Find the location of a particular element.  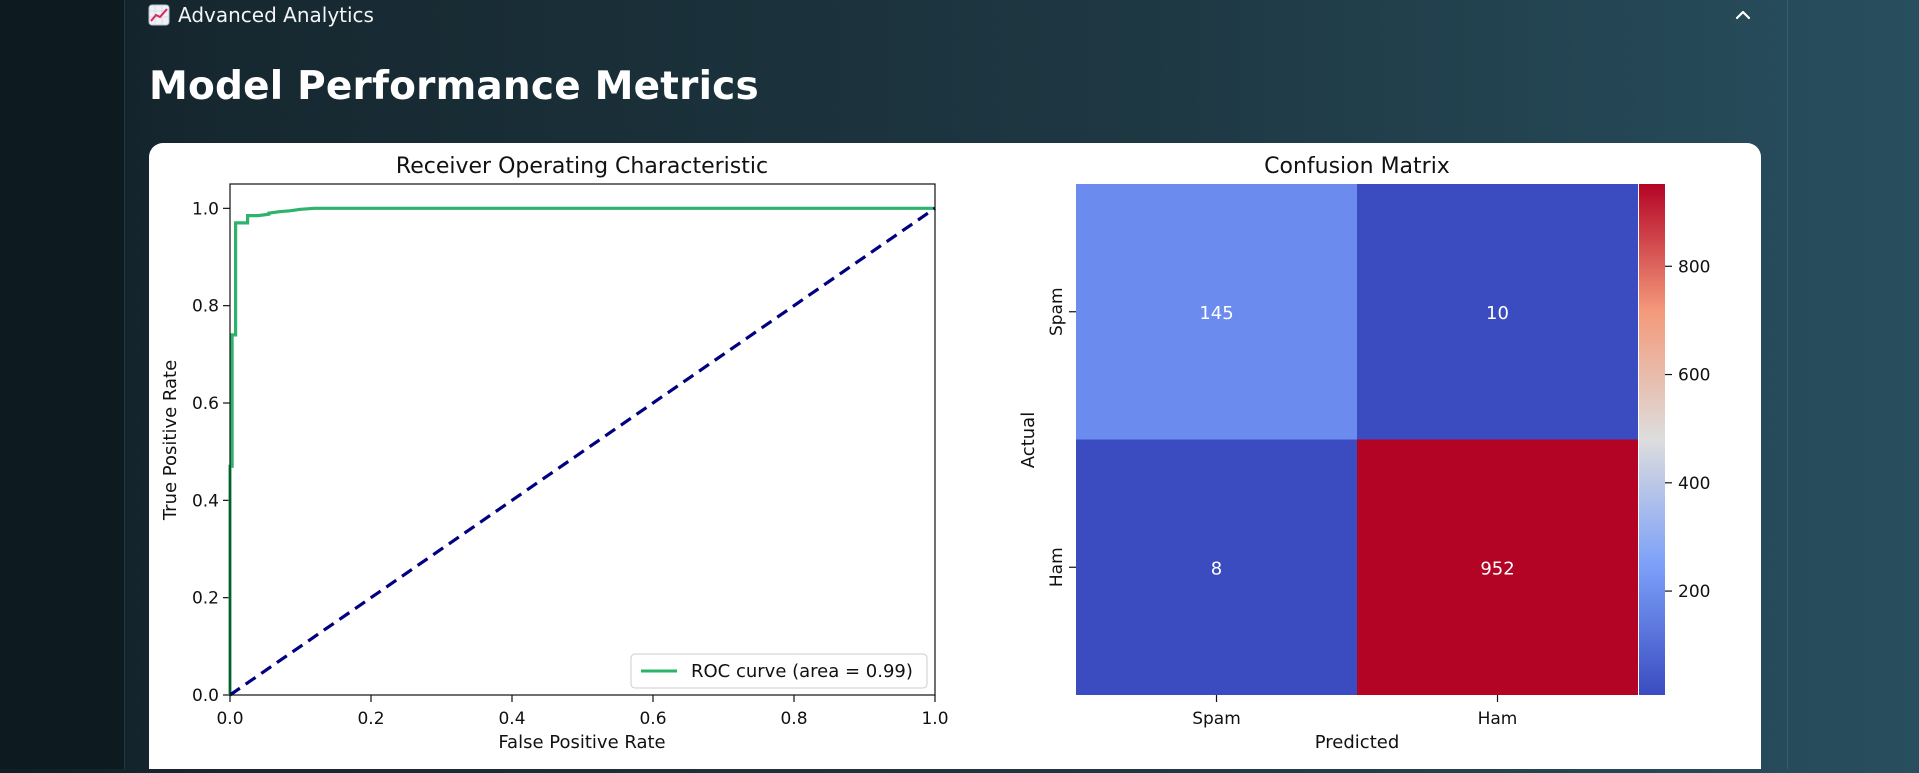

roc-ytick-label: 0.2 is located at coordinates (205, 599).